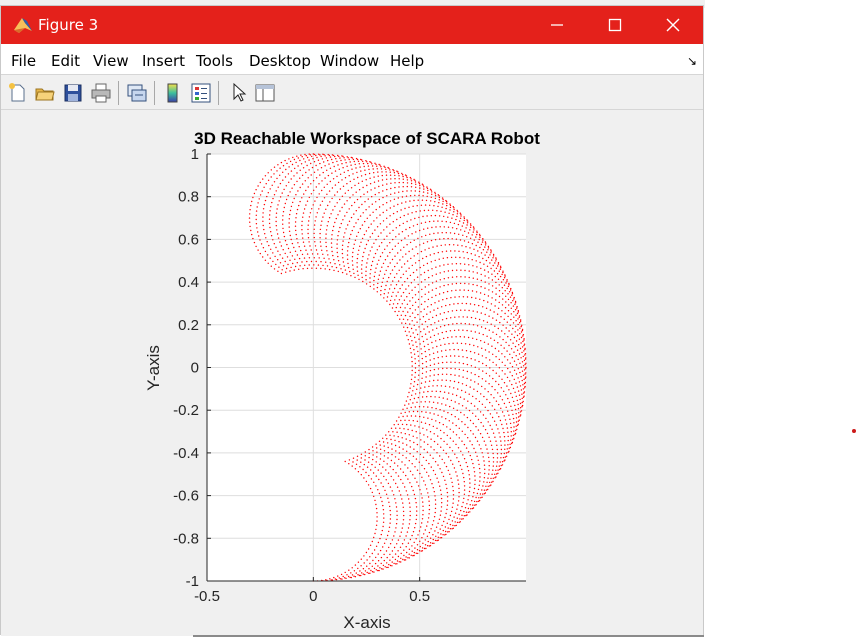 The image size is (858, 637). I want to click on print-icon, so click(101, 93).